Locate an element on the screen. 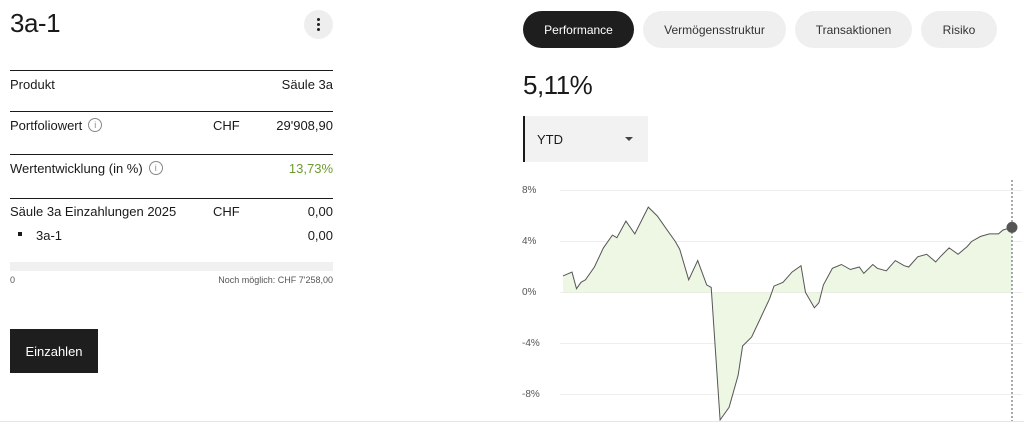  y-tick-label: 0% is located at coordinates (529, 292).